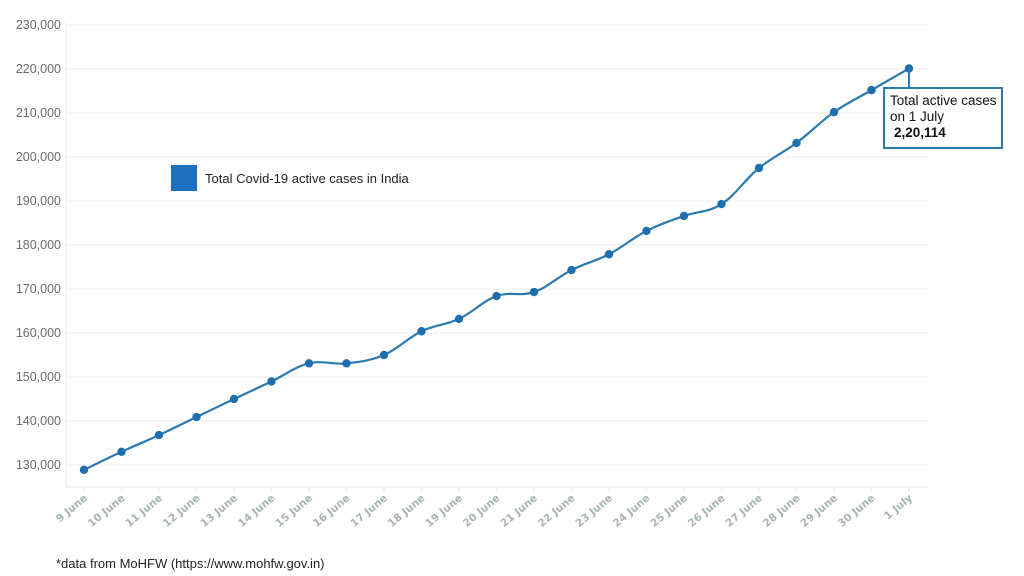 The image size is (1024, 576). I want to click on x-tick-label: 22 June, so click(557, 511).